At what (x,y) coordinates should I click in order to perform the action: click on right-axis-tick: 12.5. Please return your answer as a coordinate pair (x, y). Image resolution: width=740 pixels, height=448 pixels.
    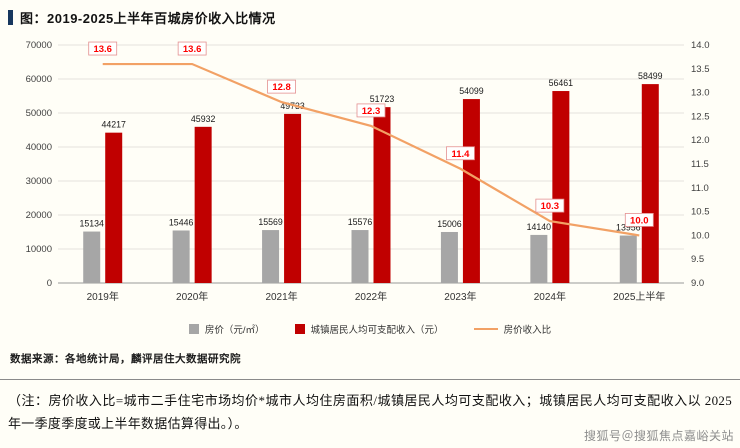
    Looking at the image, I should click on (700, 116).